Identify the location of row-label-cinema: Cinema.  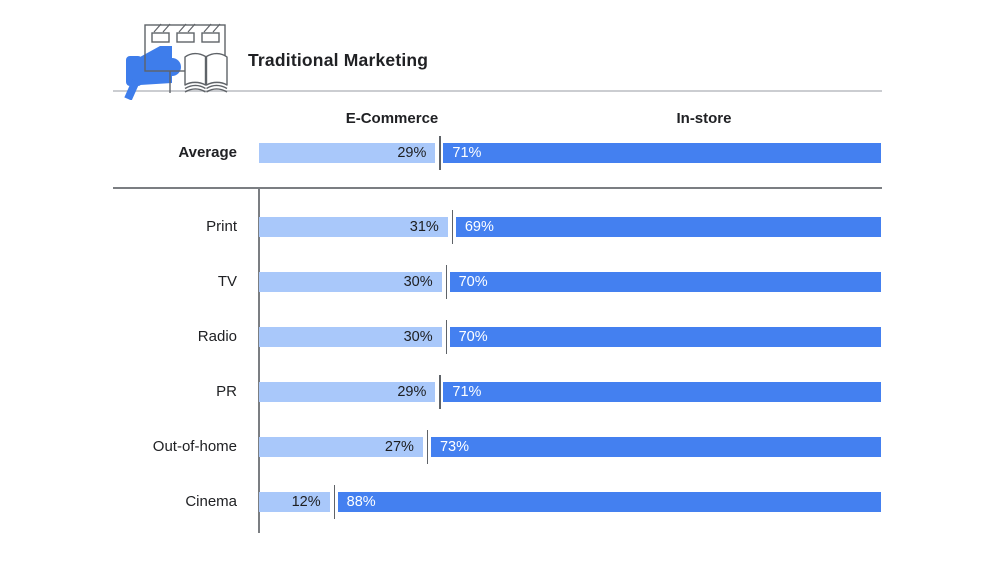
(211, 501).